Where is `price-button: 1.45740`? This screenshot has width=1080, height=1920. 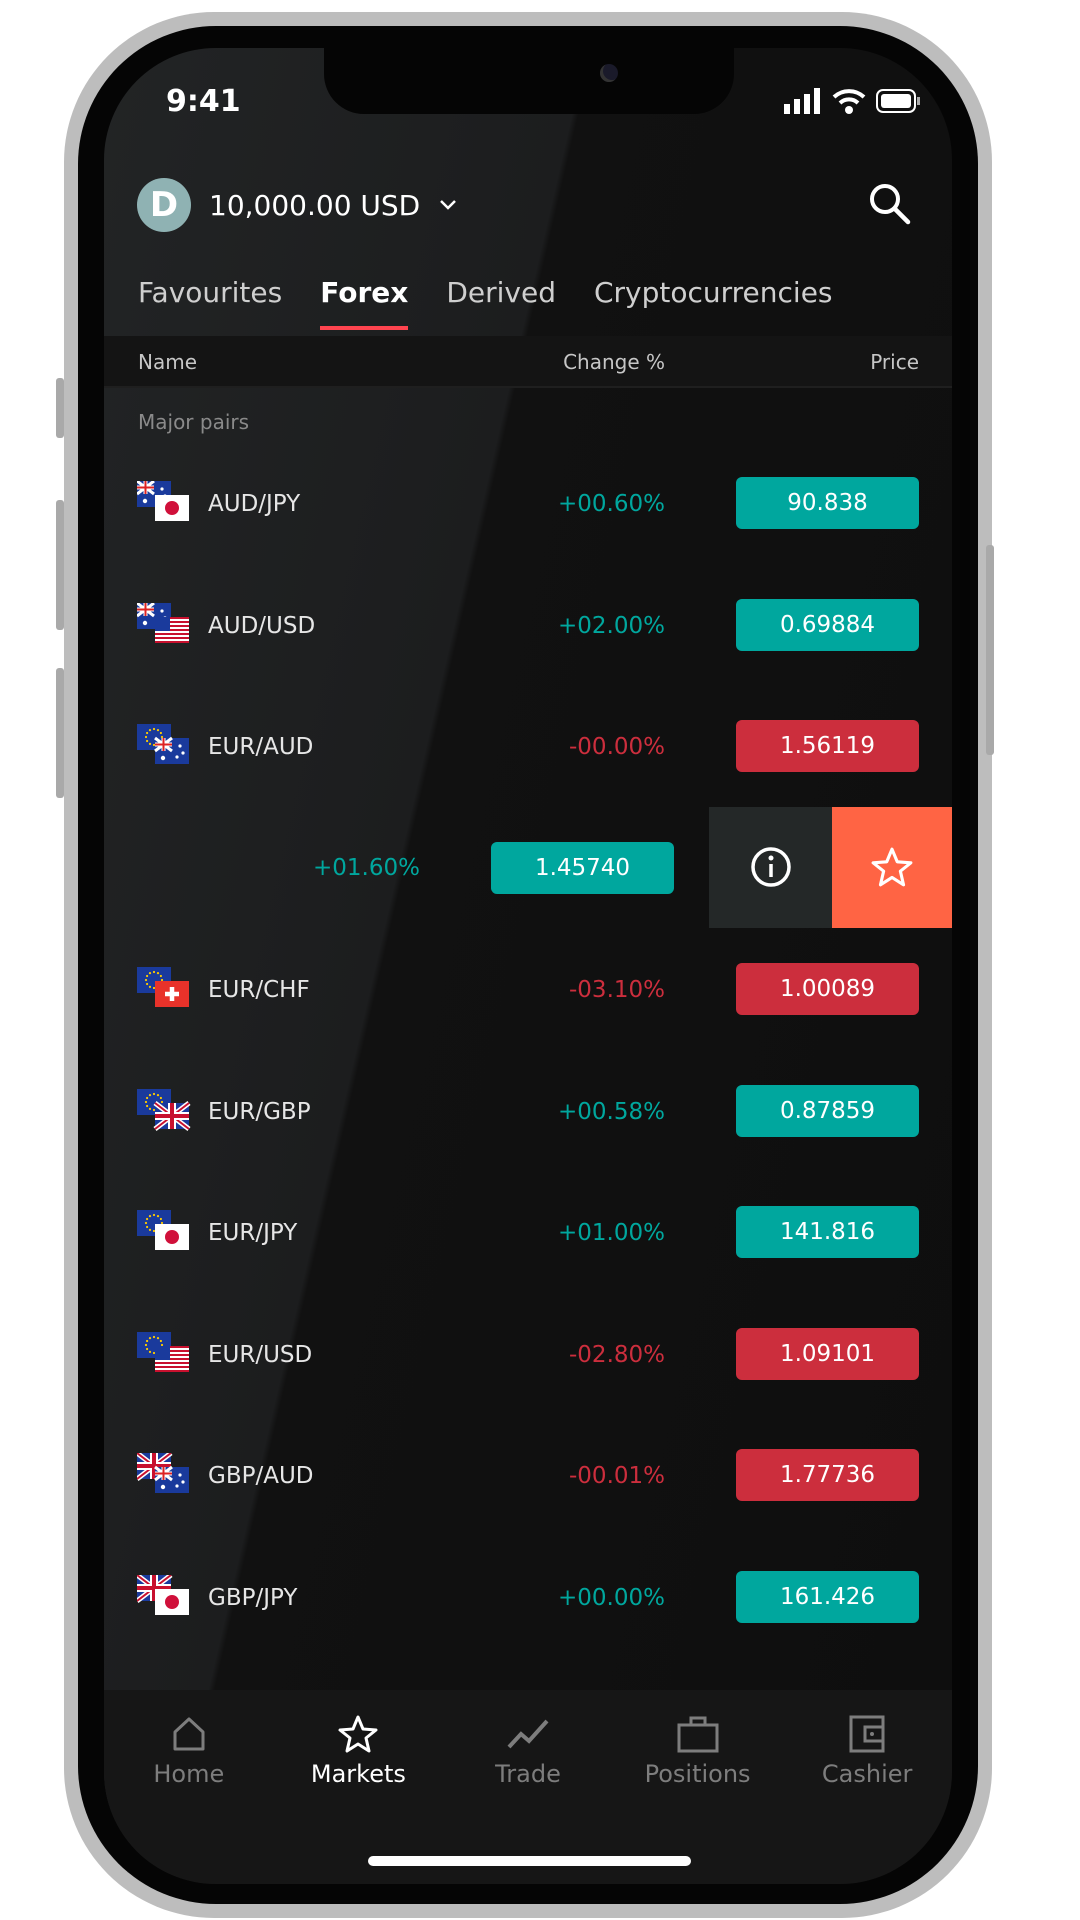 price-button: 1.45740 is located at coordinates (582, 867).